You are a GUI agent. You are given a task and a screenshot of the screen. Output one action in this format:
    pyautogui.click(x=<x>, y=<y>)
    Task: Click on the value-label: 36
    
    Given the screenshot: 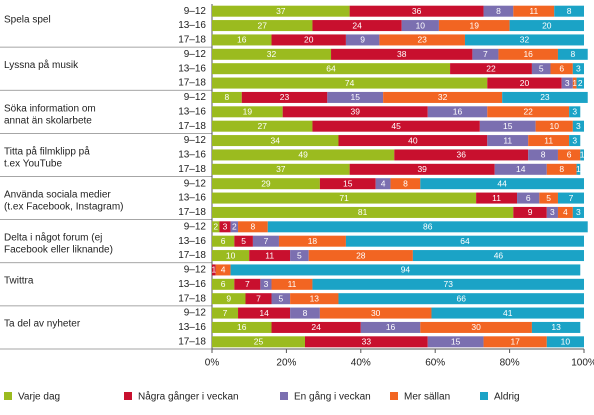 What is the action you would take?
    pyautogui.click(x=462, y=155)
    